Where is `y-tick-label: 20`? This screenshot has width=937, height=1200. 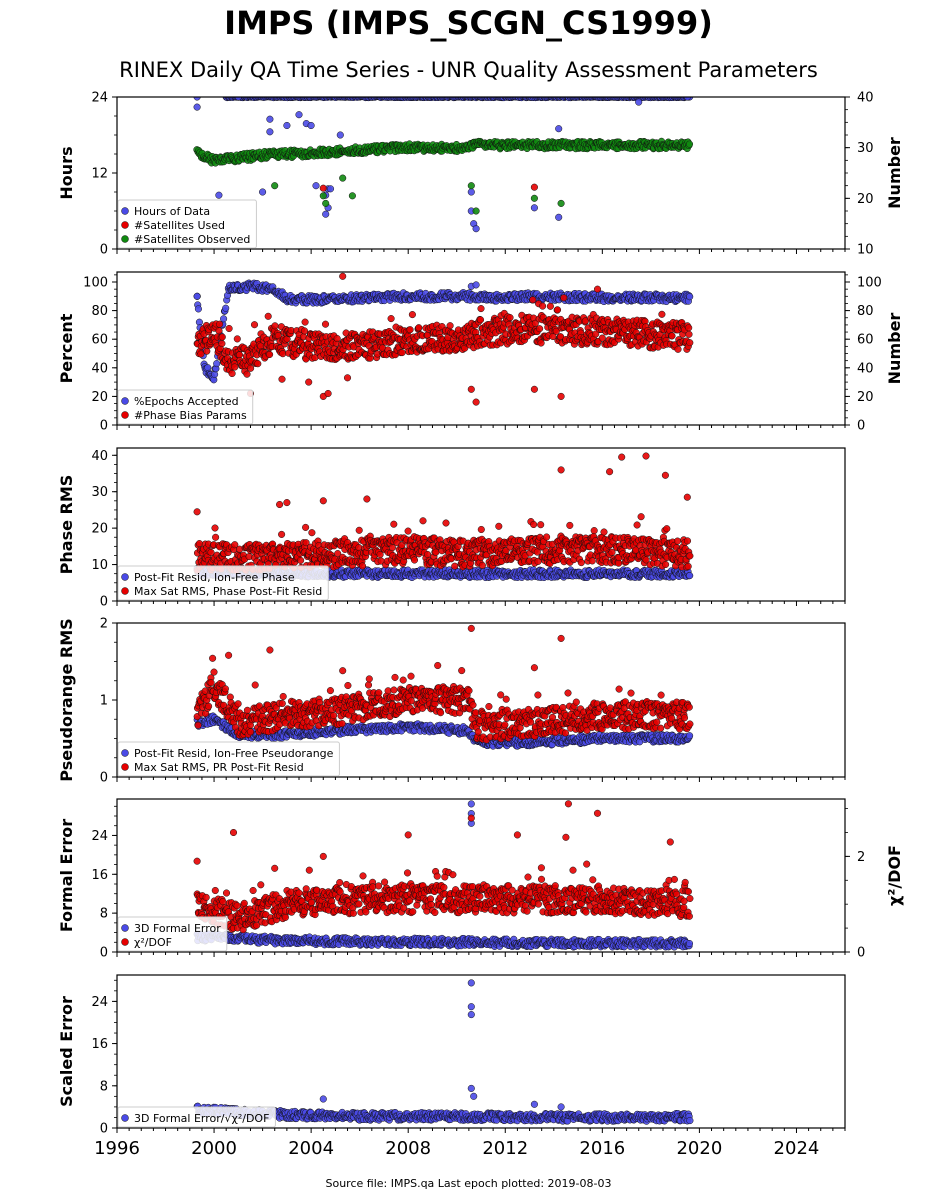 y-tick-label: 20 is located at coordinates (99, 397).